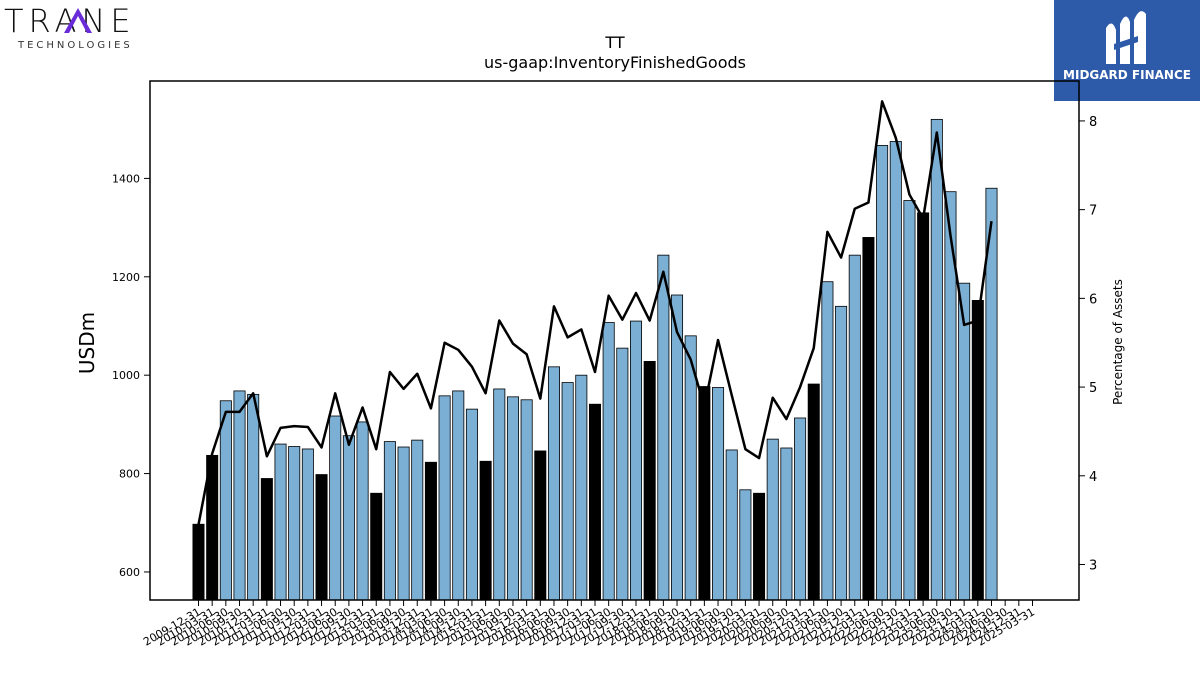 The width and height of the screenshot is (1200, 675). I want to click on trane-accent-chevron, so click(78, 20).